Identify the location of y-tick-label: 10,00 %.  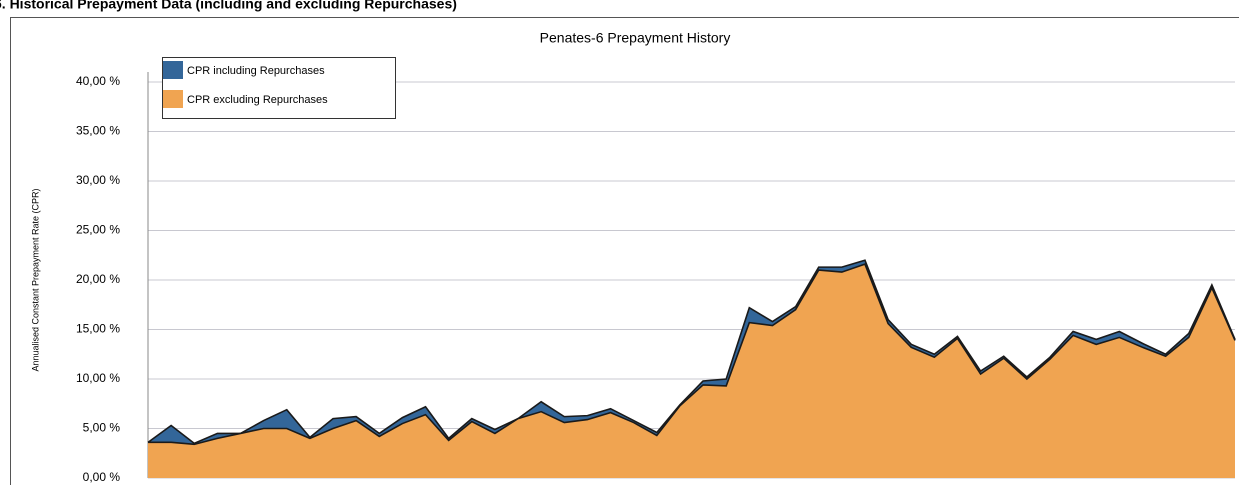
(98, 378).